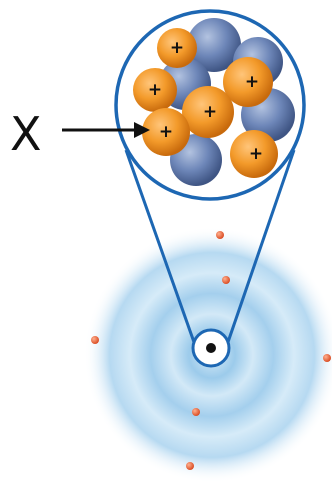  I want to click on pointer-arrow, so click(106, 130).